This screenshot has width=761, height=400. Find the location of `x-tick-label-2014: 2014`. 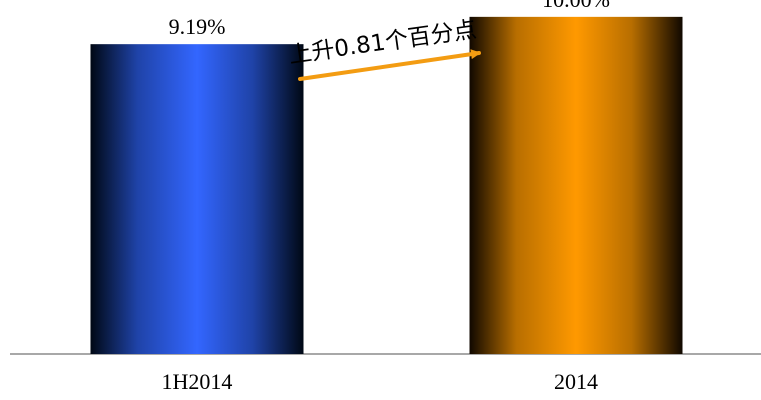

x-tick-label-2014: 2014 is located at coordinates (576, 381).